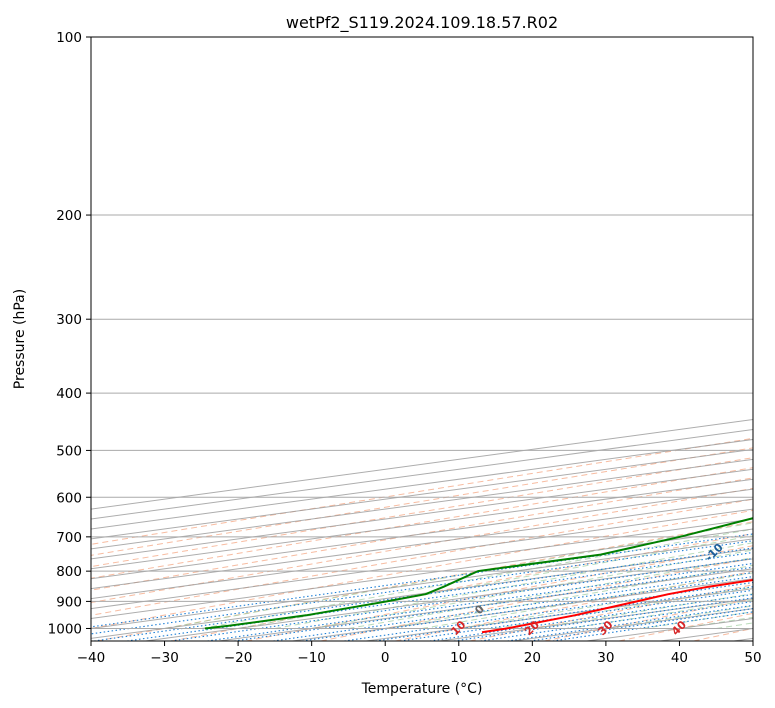  What do you see at coordinates (69, 451) in the screenshot?
I see `y-tick-label: 500` at bounding box center [69, 451].